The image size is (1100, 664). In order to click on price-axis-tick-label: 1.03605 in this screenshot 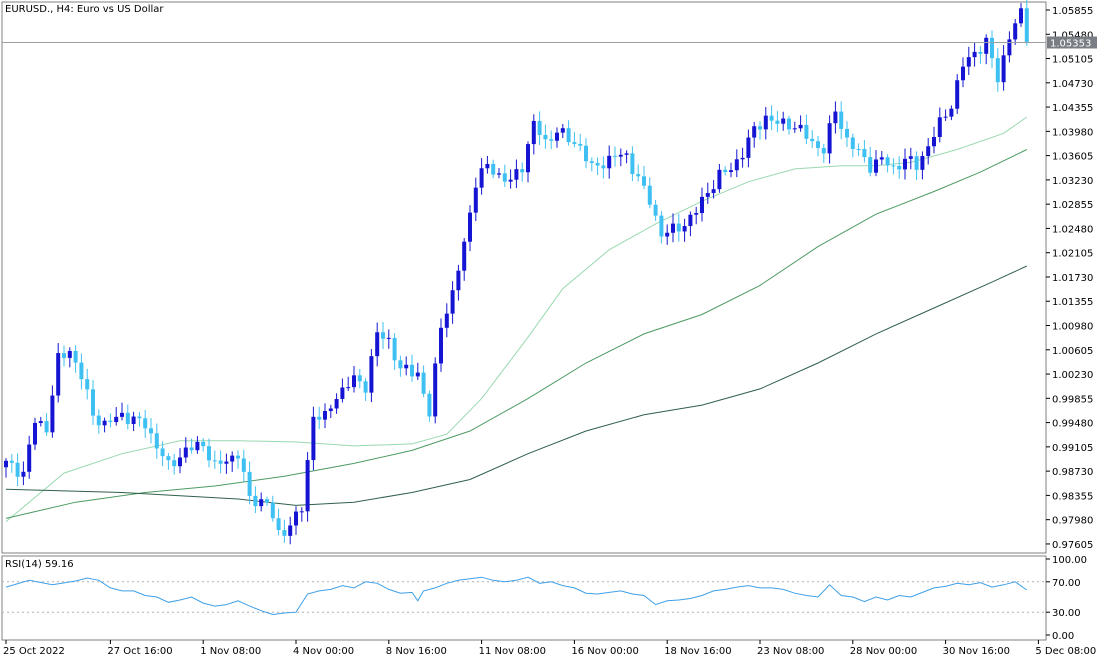, I will do `click(1072, 157)`.